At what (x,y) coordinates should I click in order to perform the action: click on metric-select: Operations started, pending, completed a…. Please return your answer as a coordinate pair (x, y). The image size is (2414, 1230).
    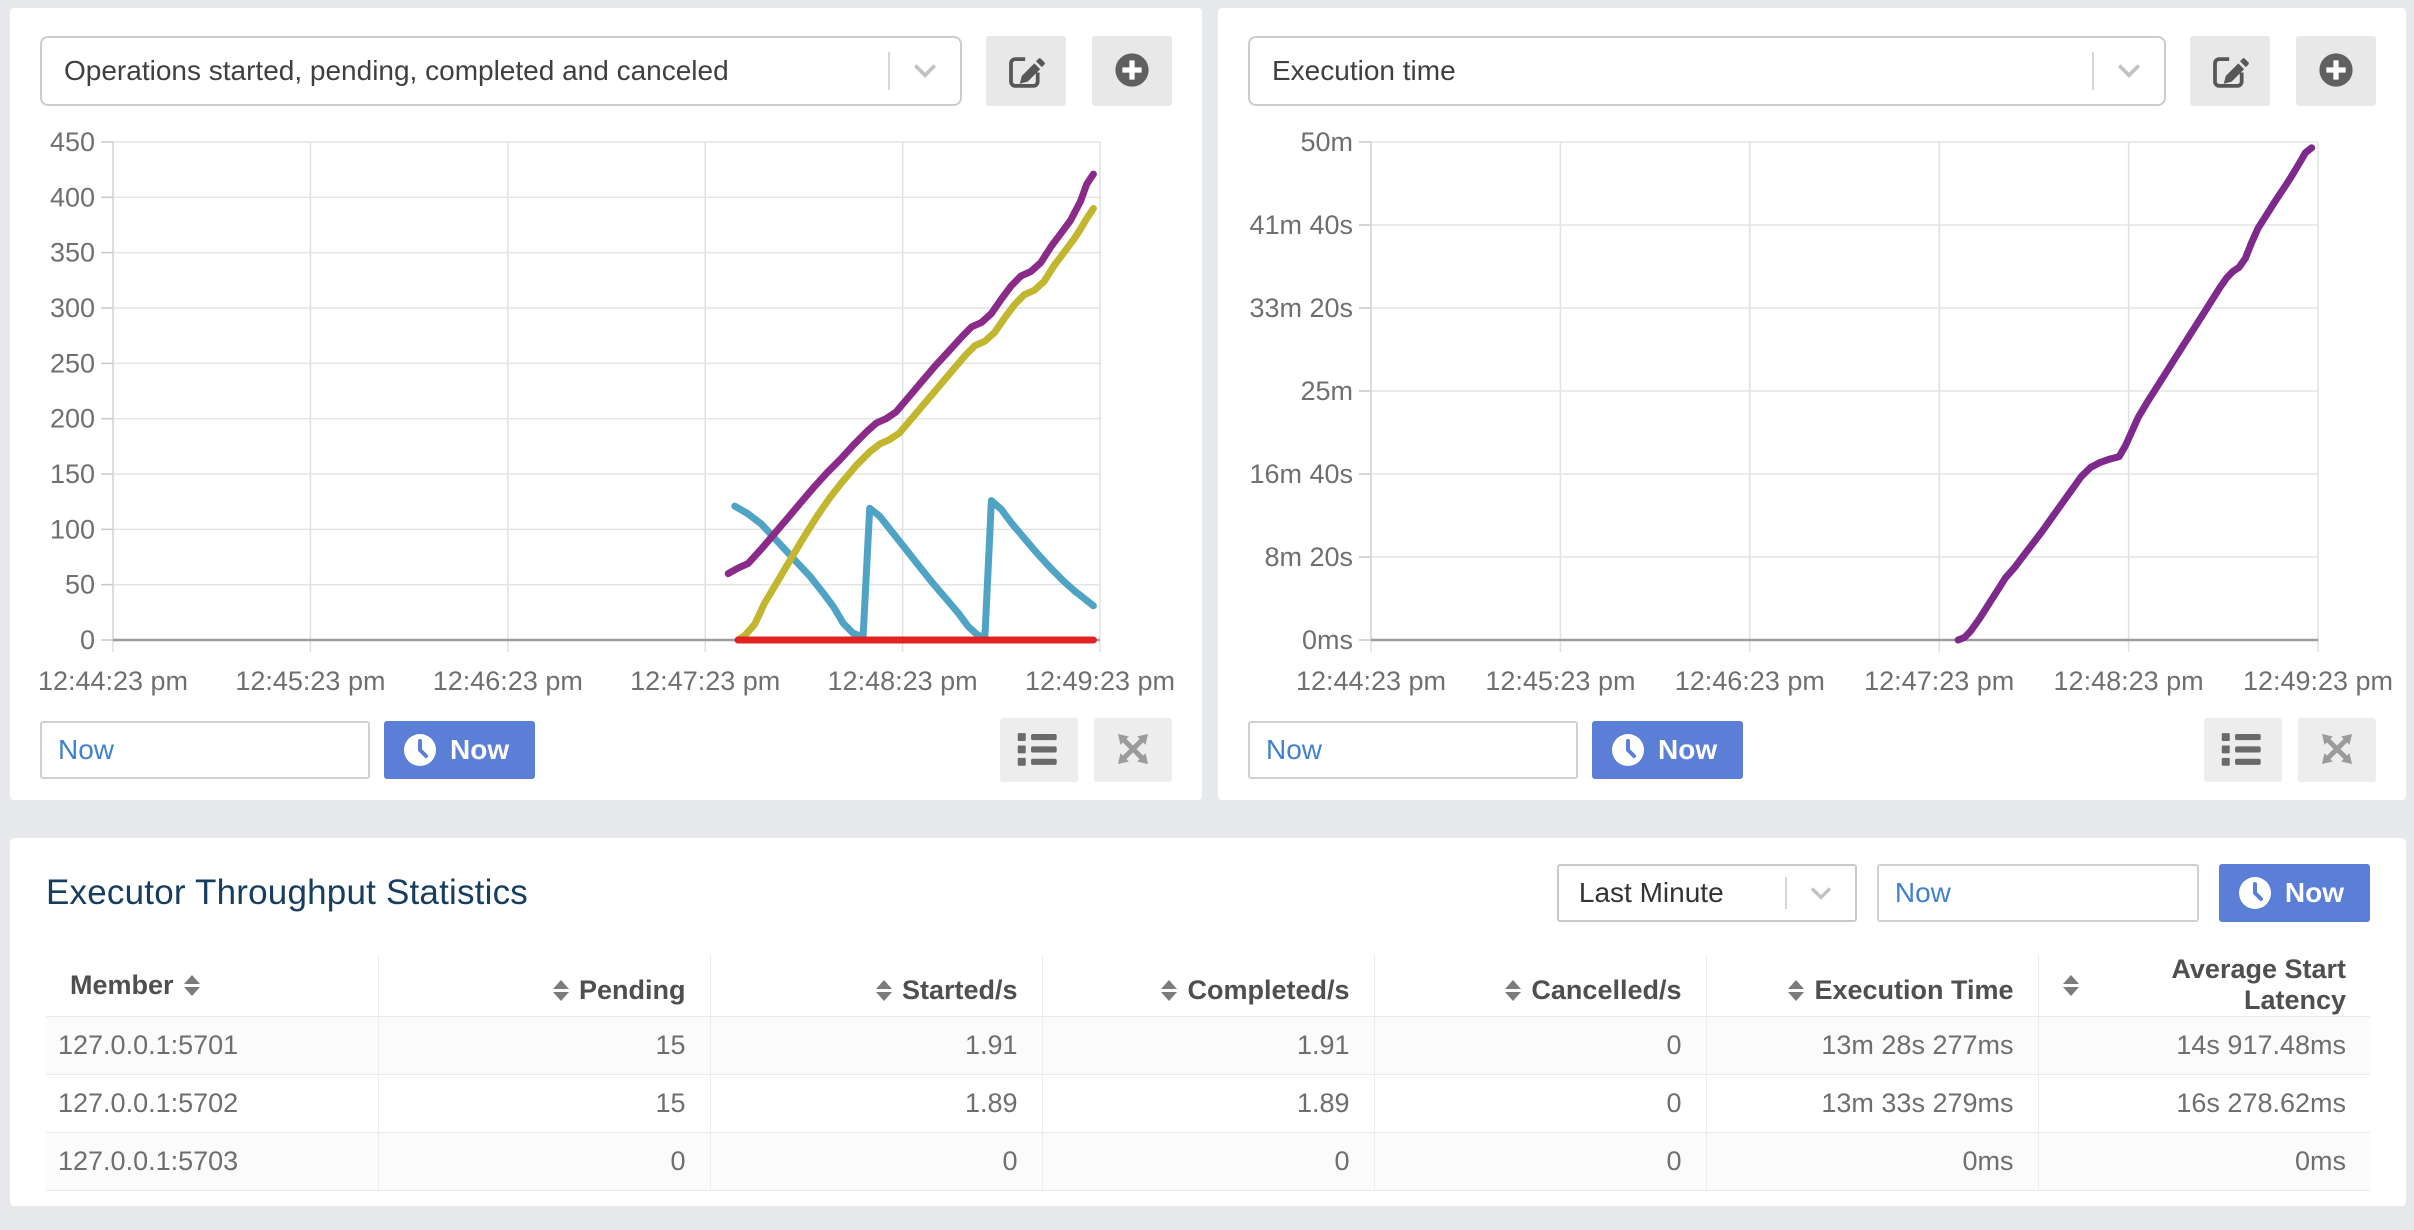
    Looking at the image, I should click on (501, 71).